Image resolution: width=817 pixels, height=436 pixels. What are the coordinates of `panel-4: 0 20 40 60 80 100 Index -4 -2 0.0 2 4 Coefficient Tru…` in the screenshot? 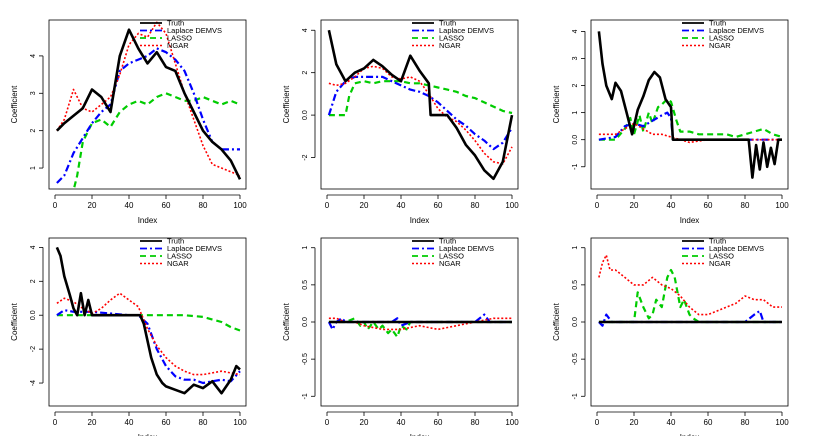 It's located at (128, 336).